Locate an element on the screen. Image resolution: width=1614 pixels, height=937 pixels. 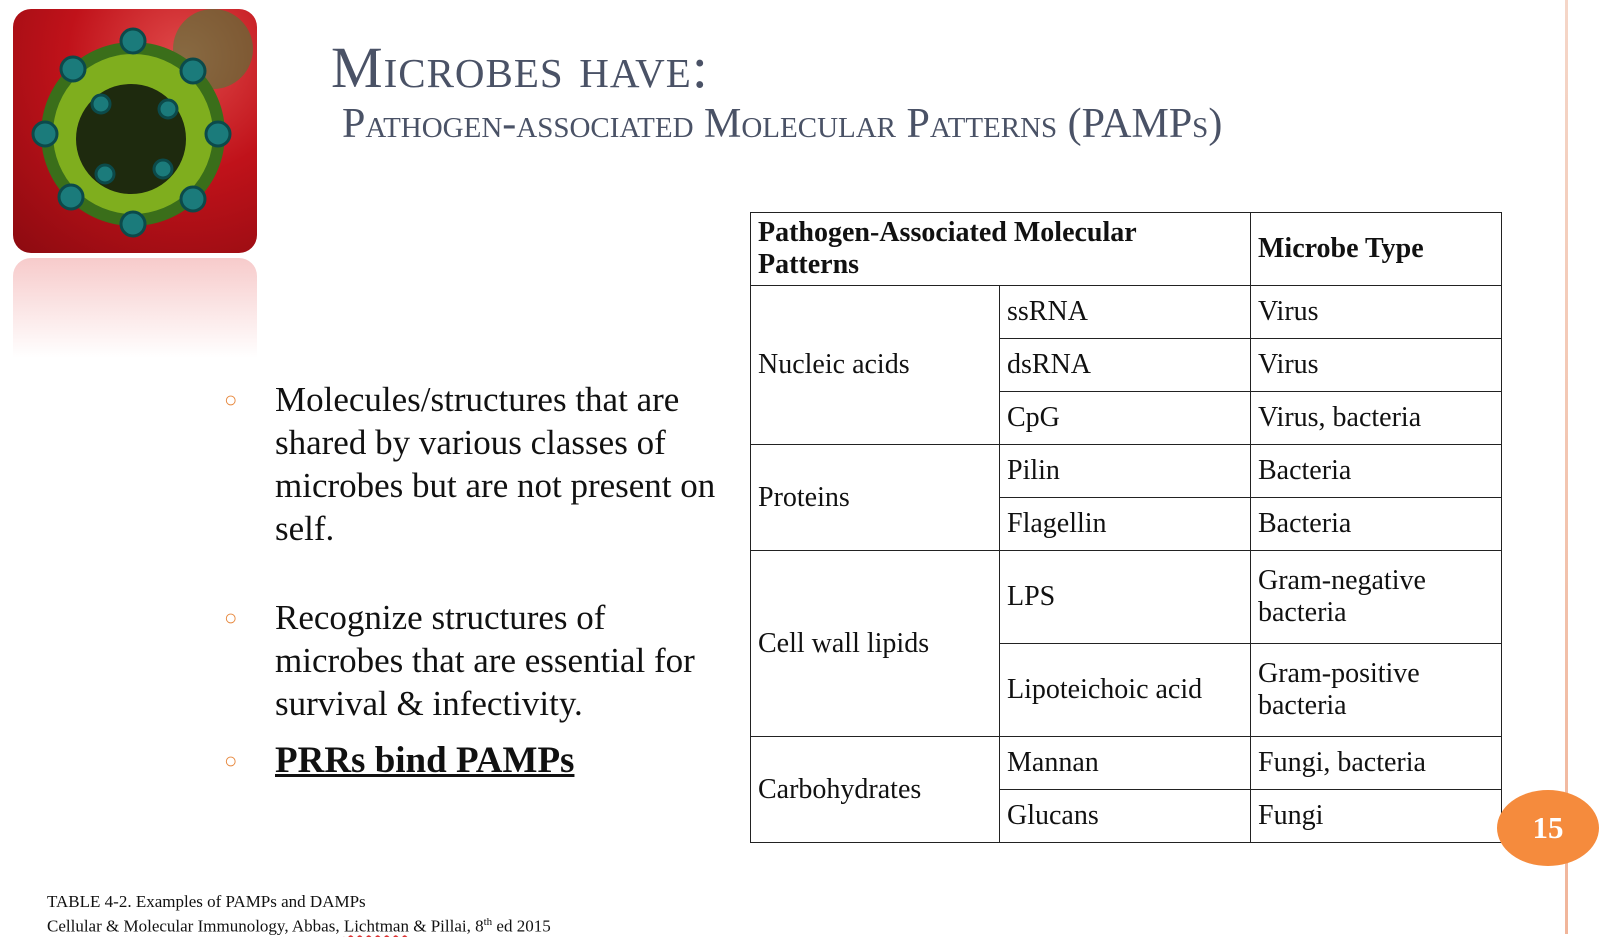
right-edge-line is located at coordinates (1566, 467).